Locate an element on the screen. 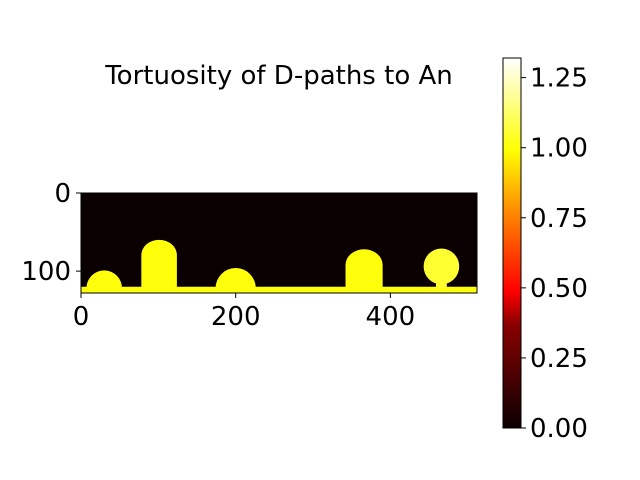 This screenshot has width=640, height=480. heatmap-region-base is located at coordinates (279, 289).